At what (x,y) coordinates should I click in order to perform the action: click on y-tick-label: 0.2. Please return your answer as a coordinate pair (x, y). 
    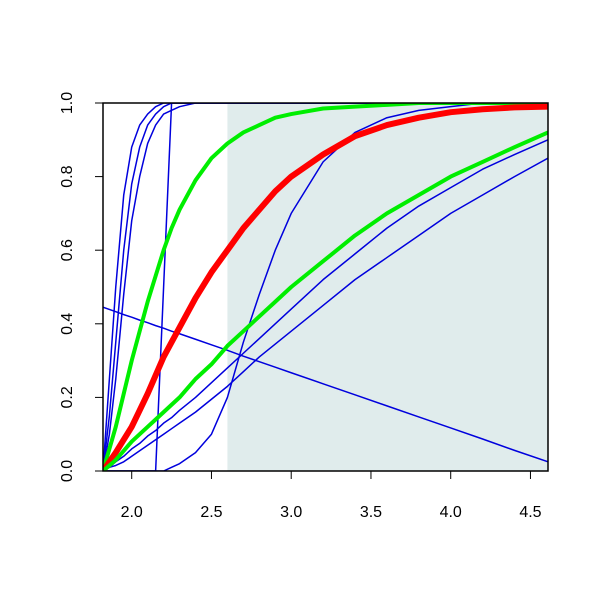
    Looking at the image, I should click on (67, 397).